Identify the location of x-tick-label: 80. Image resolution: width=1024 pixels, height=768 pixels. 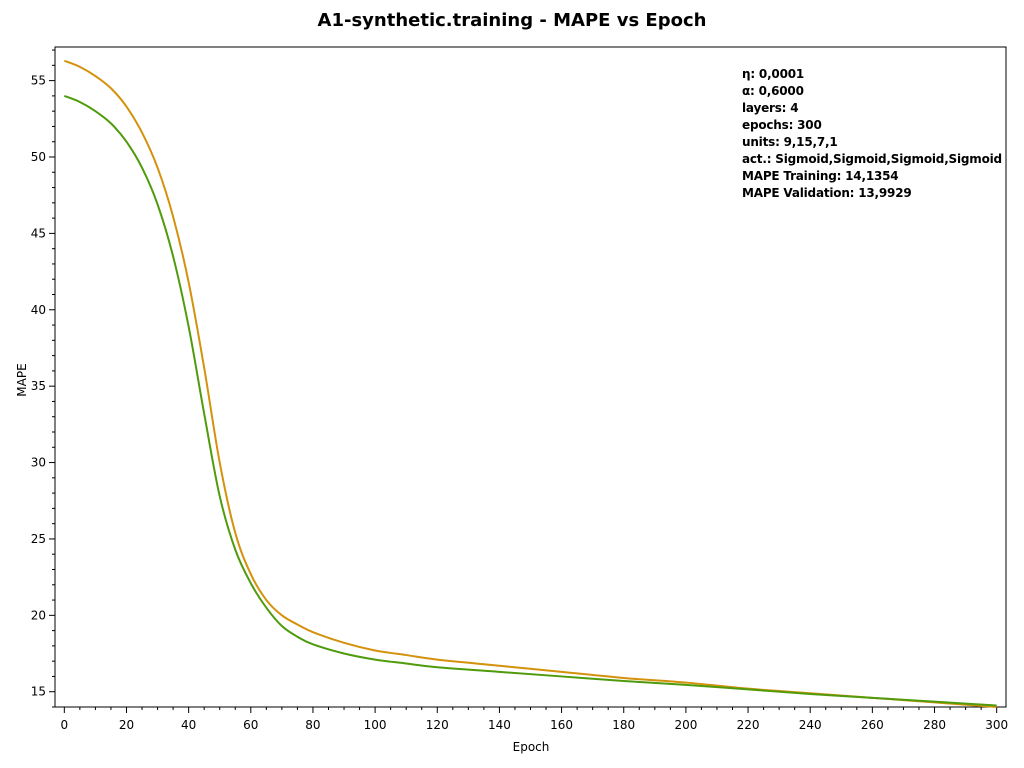
(312, 725).